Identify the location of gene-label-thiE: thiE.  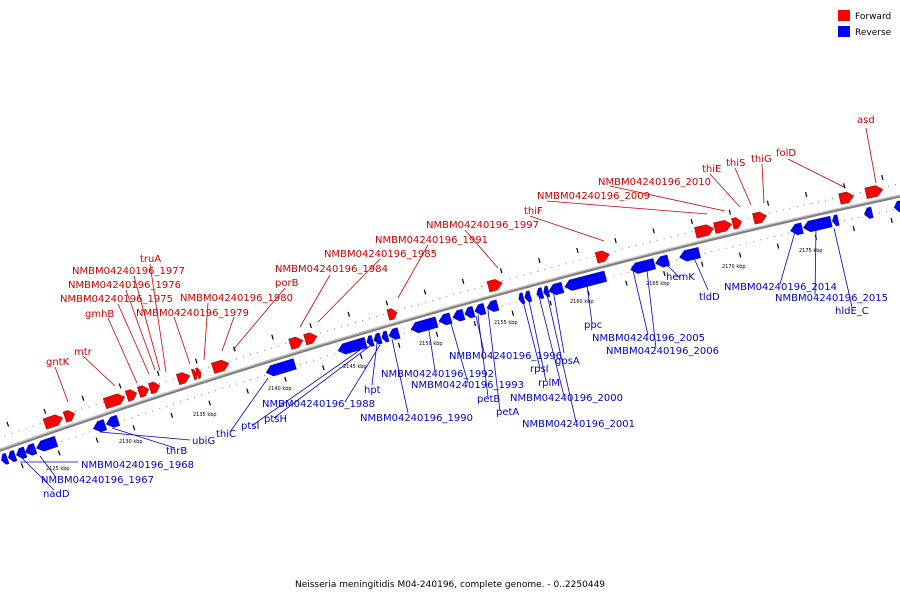
(711, 169).